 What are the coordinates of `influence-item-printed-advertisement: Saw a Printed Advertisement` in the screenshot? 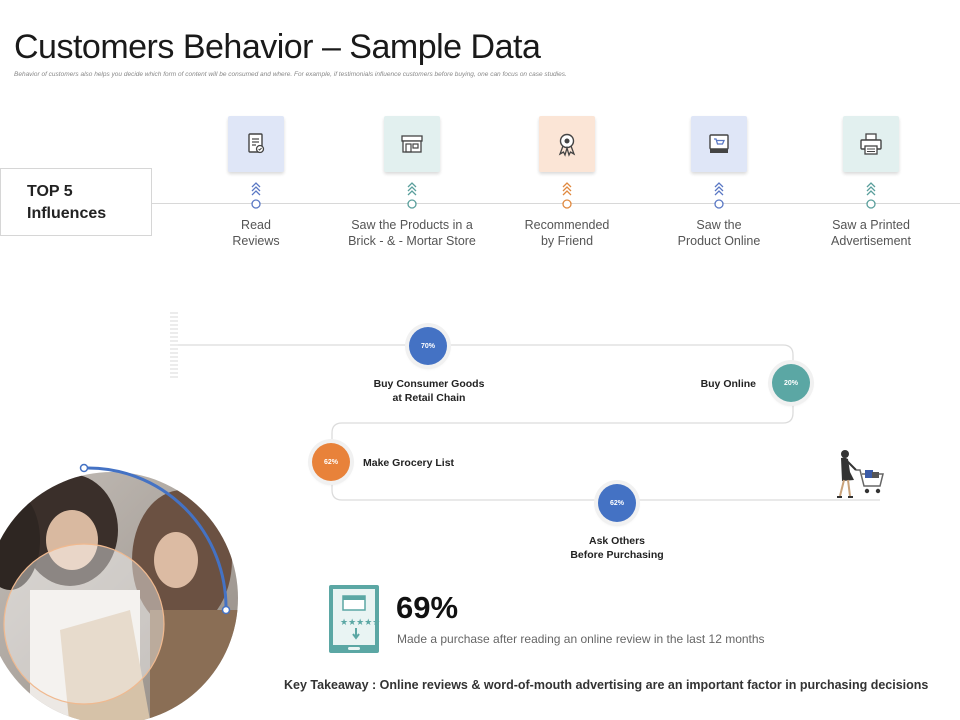 It's located at (871, 182).